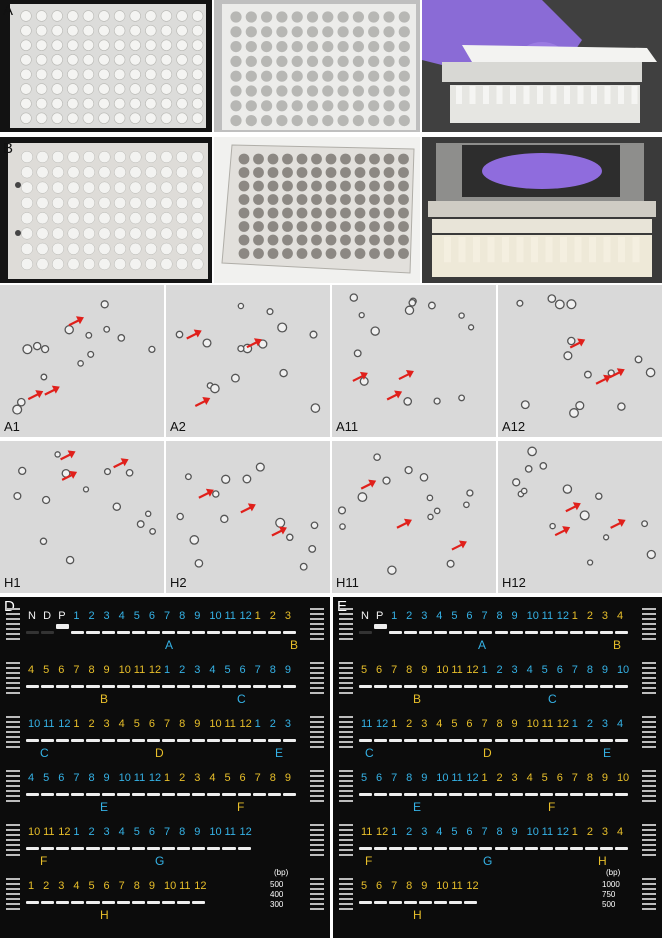 The height and width of the screenshot is (938, 662). Describe the element at coordinates (365, 616) in the screenshot. I see `lane-label: N` at that location.